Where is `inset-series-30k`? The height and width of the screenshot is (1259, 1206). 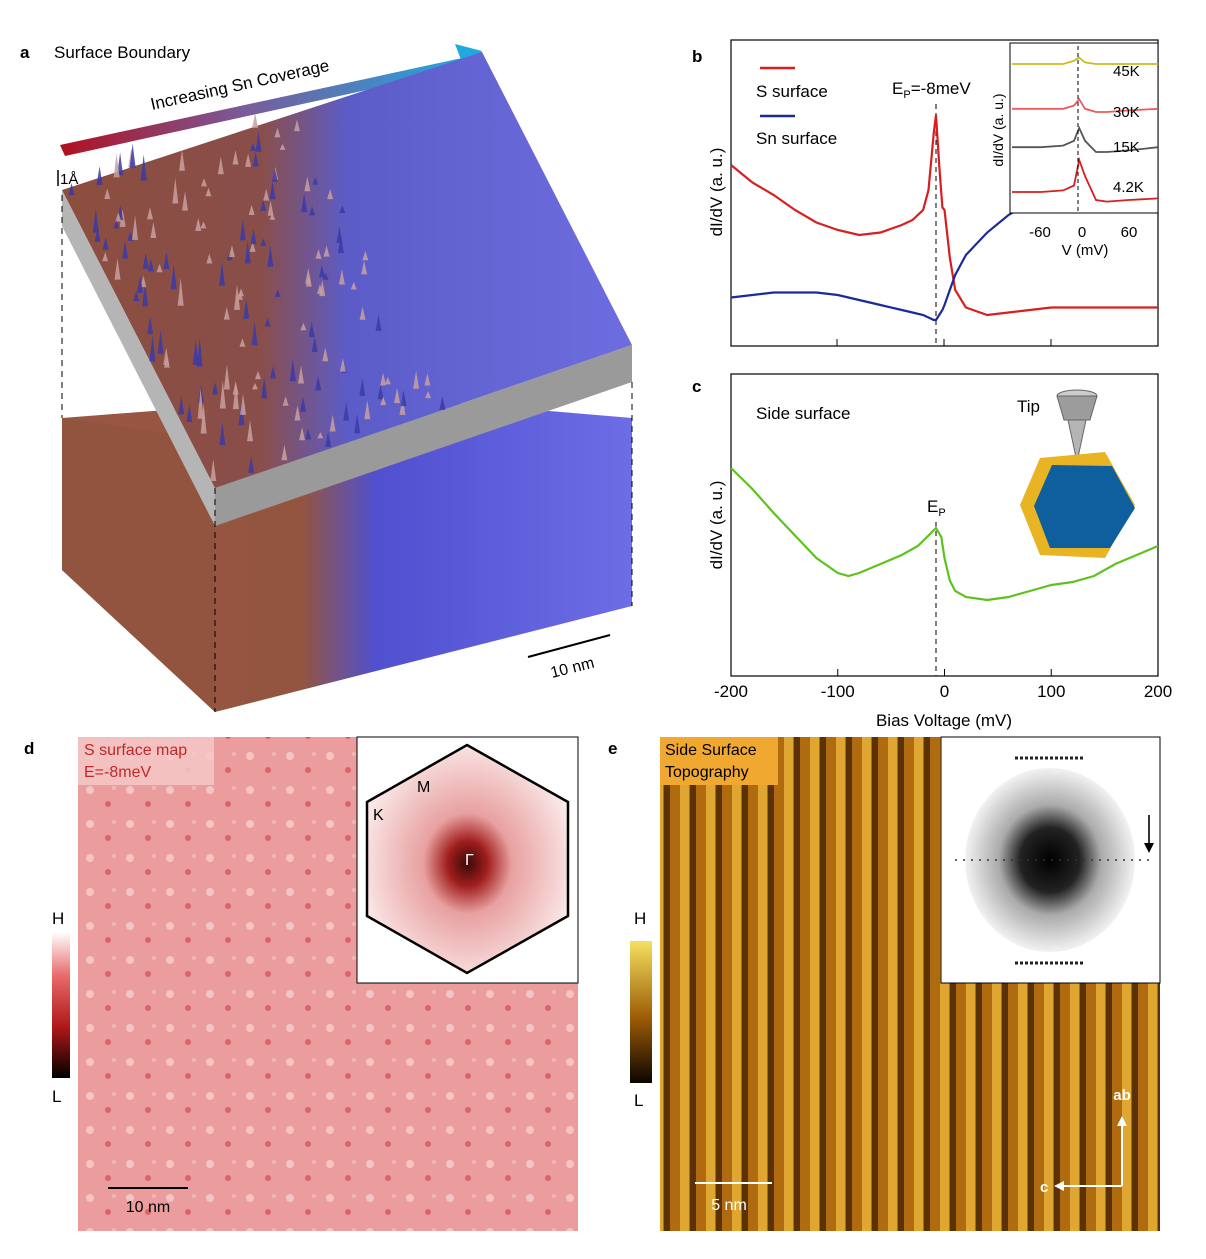 inset-series-30k is located at coordinates (1085, 105).